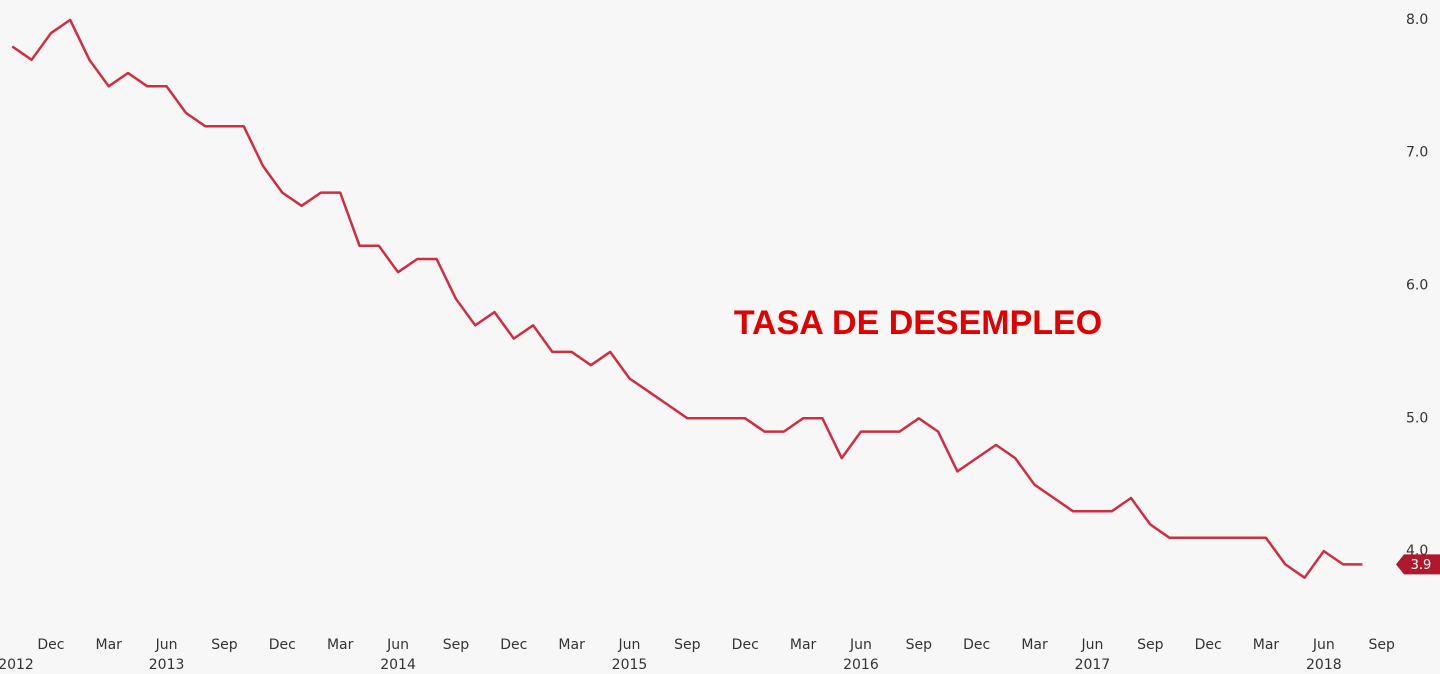 This screenshot has height=674, width=1440. What do you see at coordinates (1417, 286) in the screenshot?
I see `y-tick-label: 6.0` at bounding box center [1417, 286].